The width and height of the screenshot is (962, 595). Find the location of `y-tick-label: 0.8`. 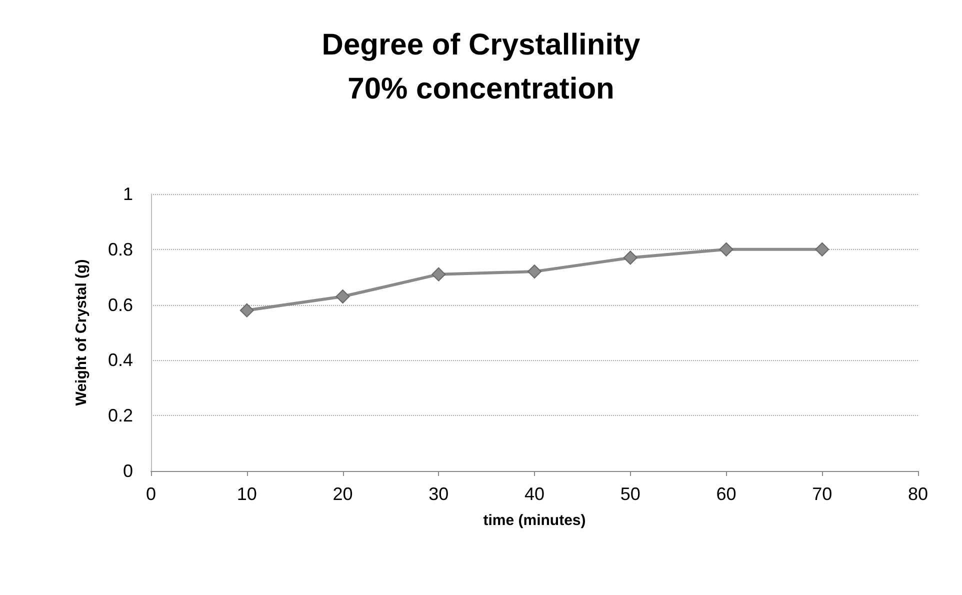

y-tick-label: 0.8 is located at coordinates (120, 249).